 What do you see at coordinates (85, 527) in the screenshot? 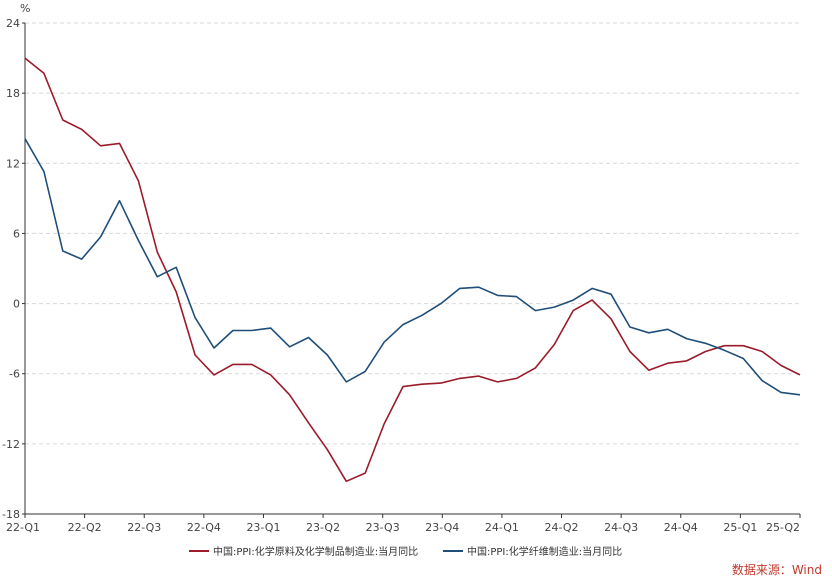
I see `x-tick-label: 22-Q2` at bounding box center [85, 527].